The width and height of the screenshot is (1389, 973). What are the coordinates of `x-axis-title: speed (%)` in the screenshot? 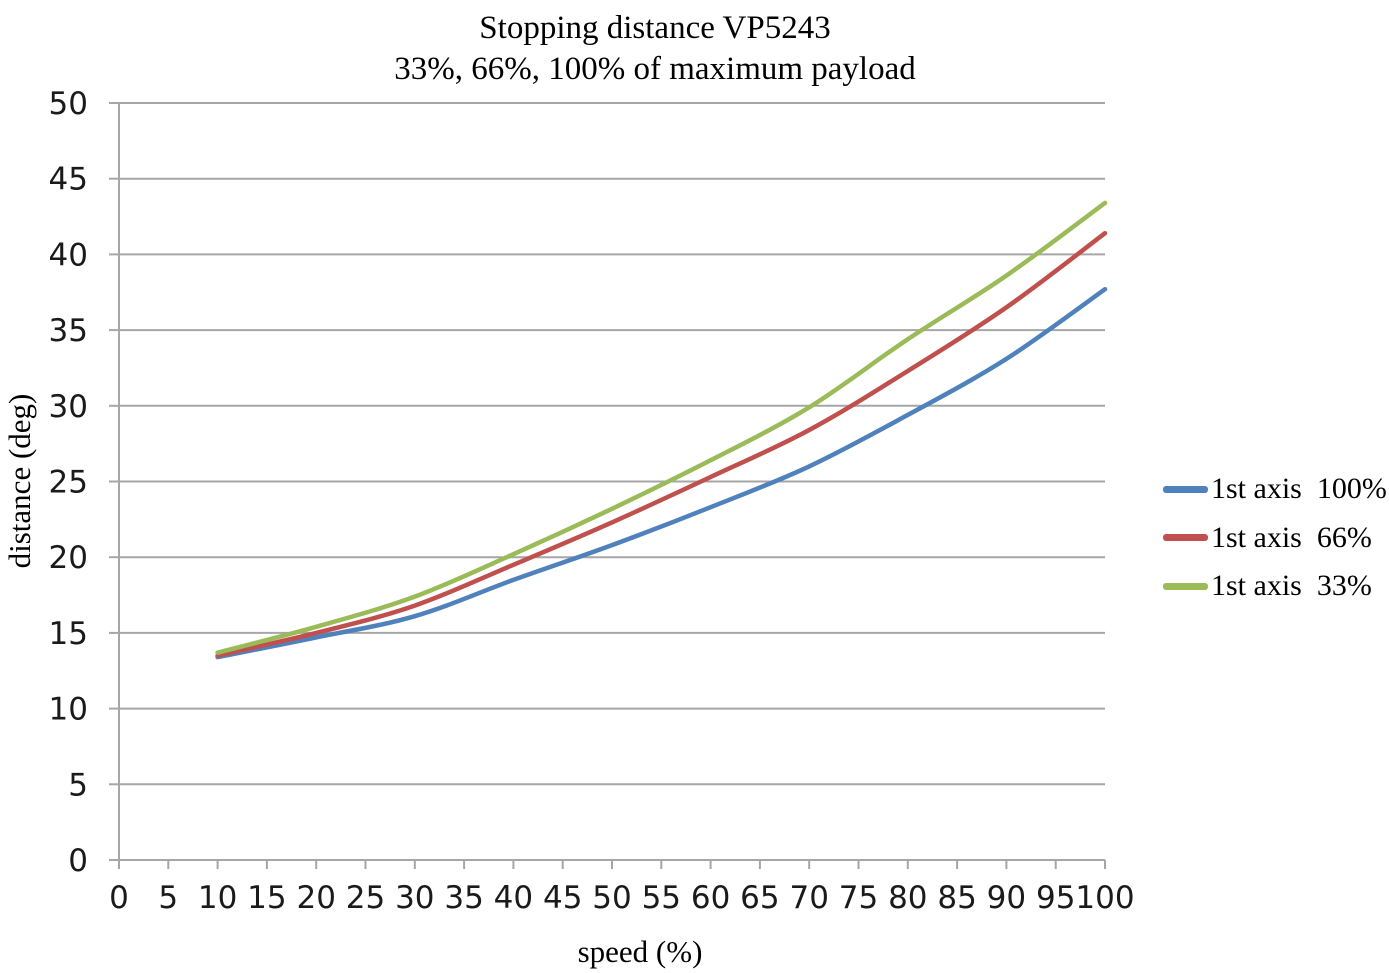 It's located at (640, 951).